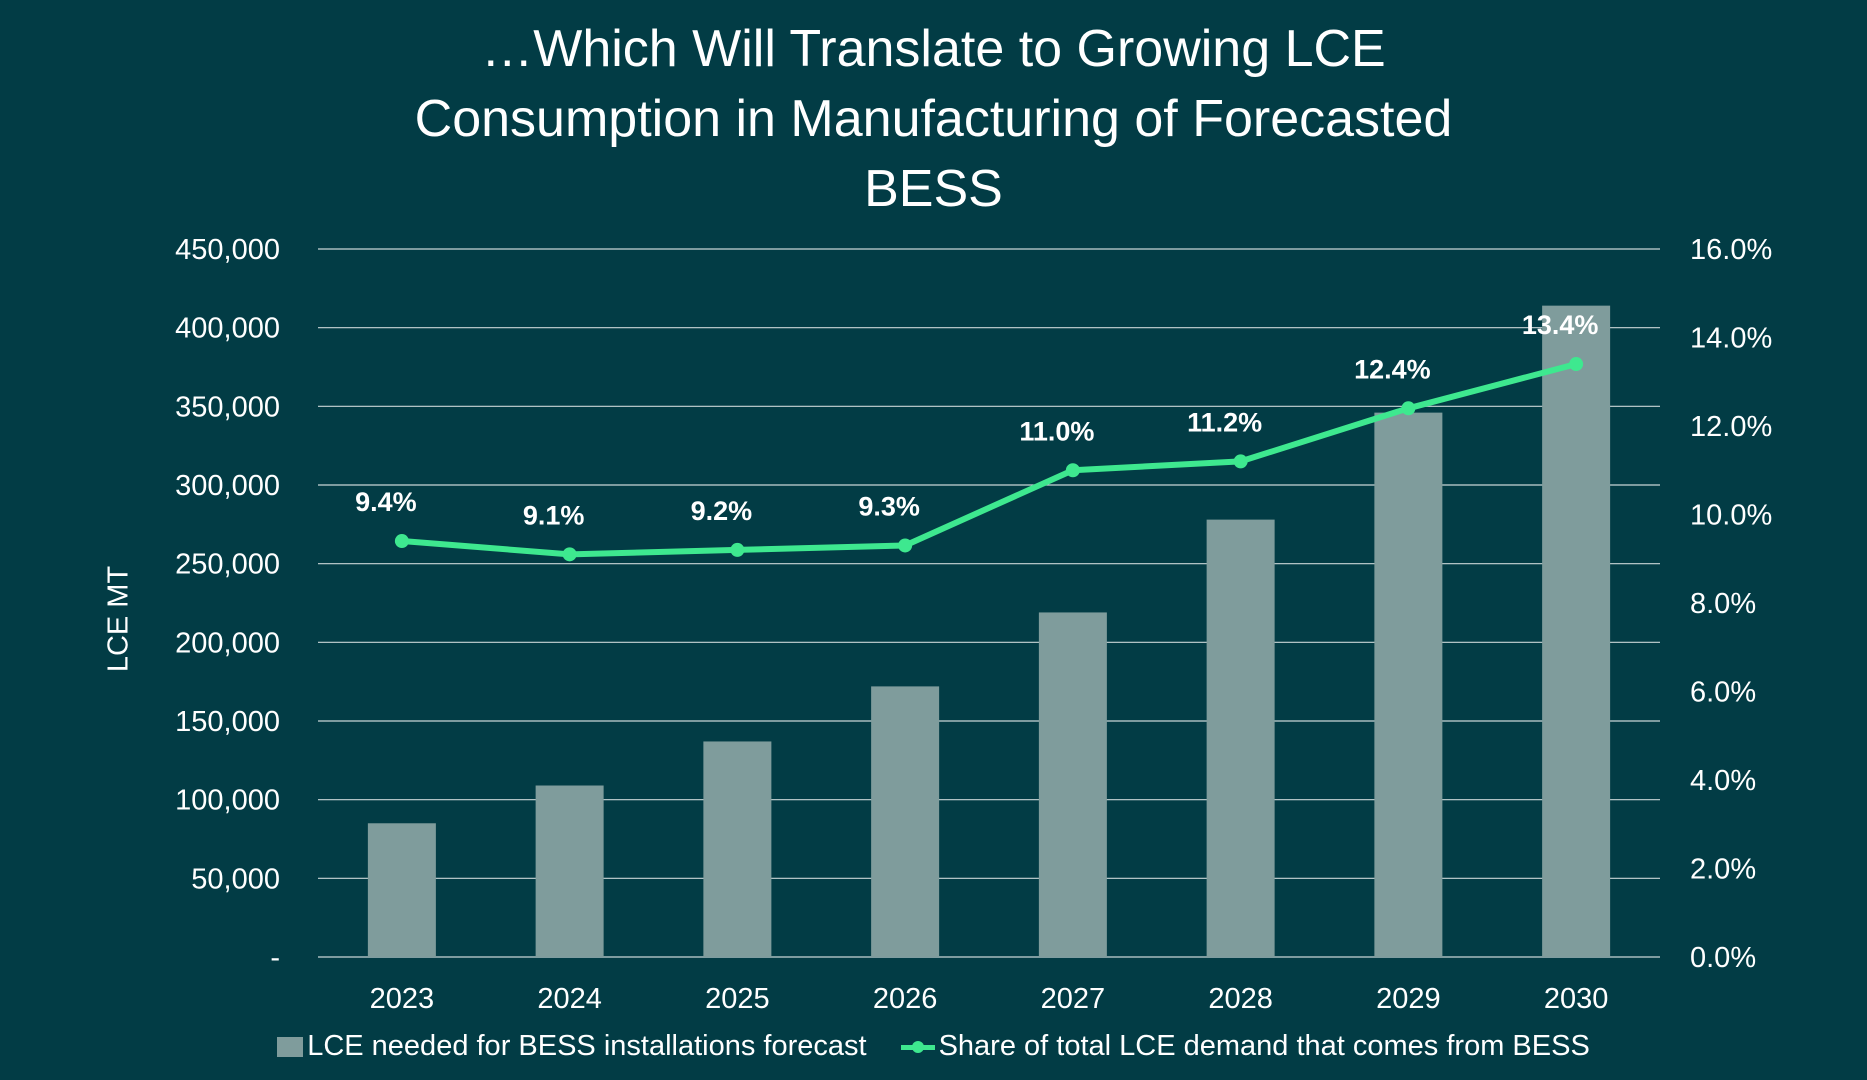  What do you see at coordinates (227, 722) in the screenshot?
I see `y-left-tick-label: 150,000` at bounding box center [227, 722].